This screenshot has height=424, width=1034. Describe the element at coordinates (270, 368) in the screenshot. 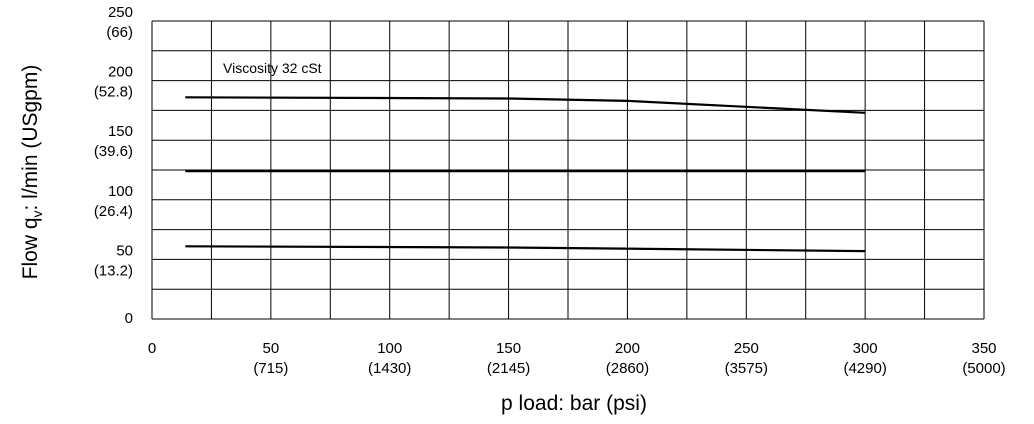

I see `x-tick-sublabel: (715)` at that location.